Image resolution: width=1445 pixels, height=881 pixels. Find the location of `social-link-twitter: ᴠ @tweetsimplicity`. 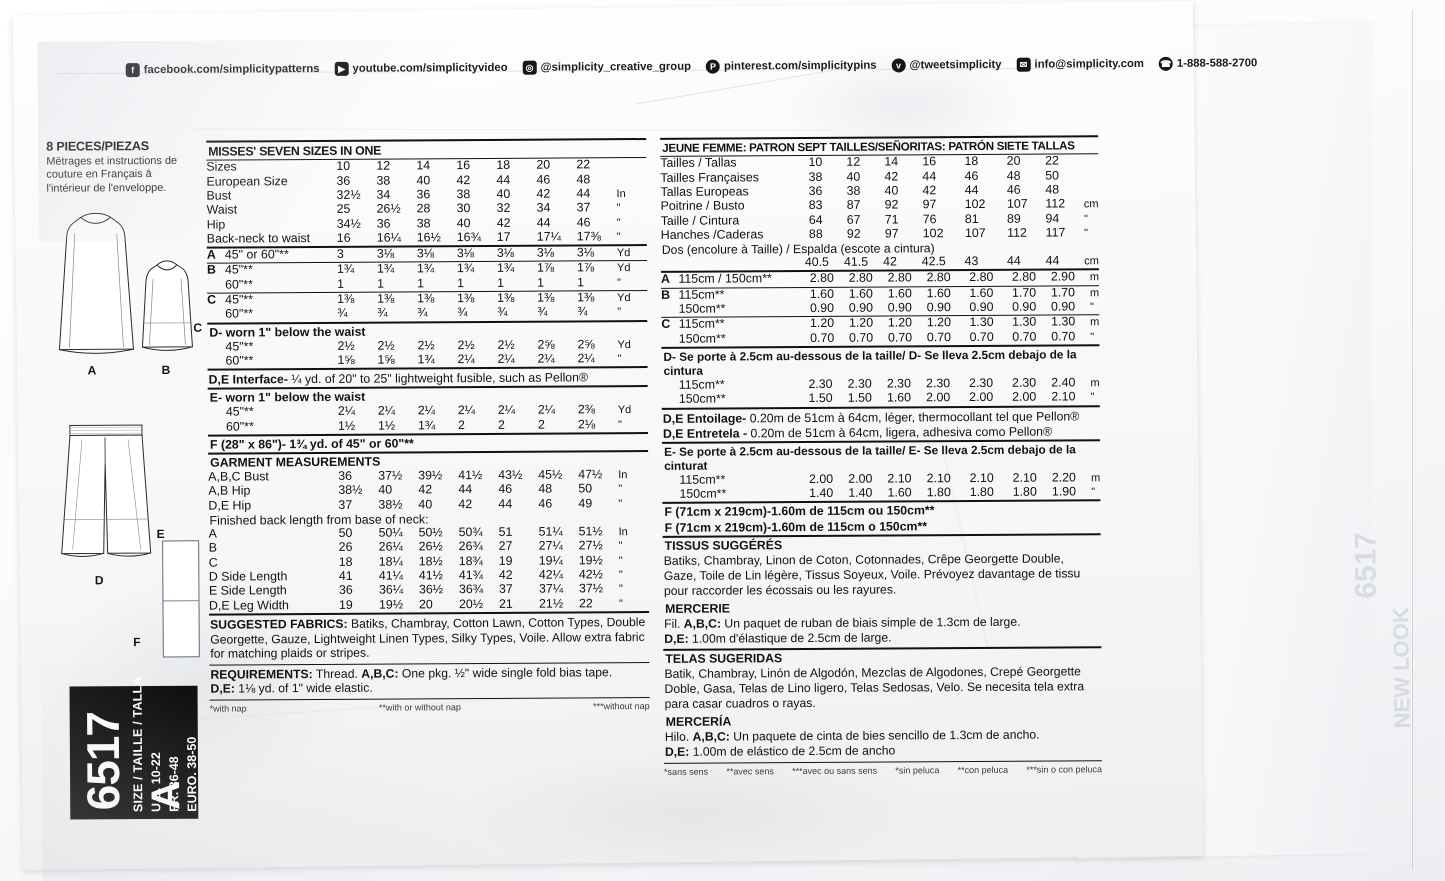

social-link-twitter: ᴠ @tweetsimplicity is located at coordinates (946, 65).